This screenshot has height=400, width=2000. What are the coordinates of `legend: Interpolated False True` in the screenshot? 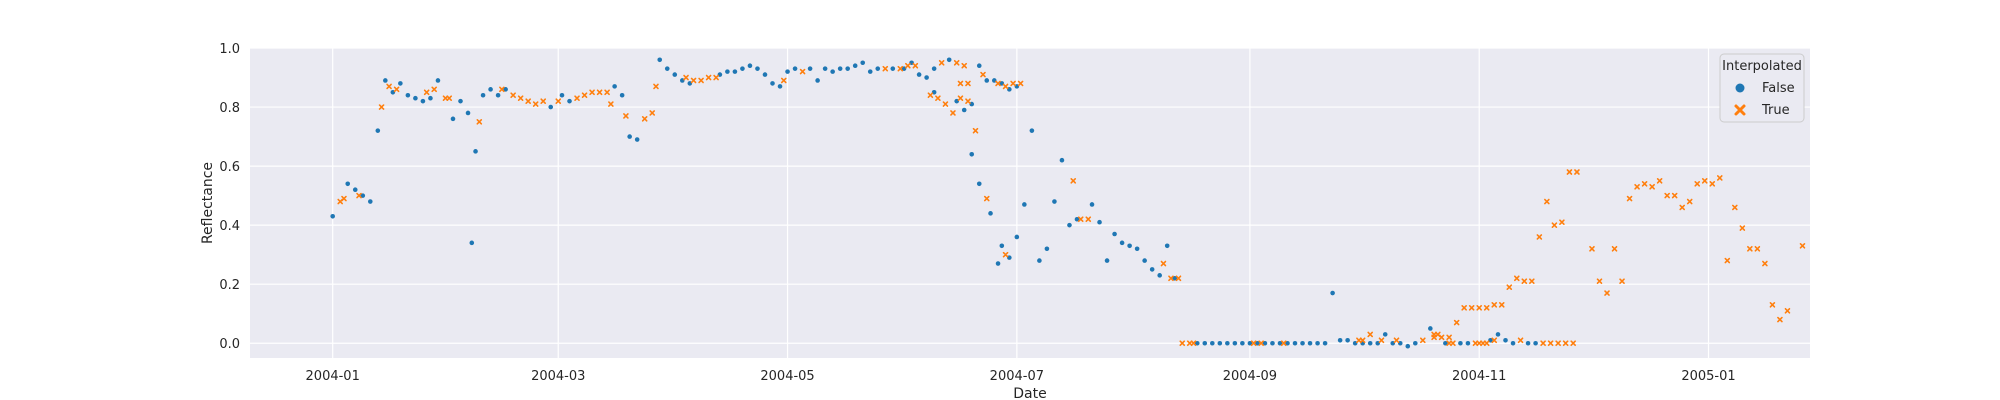 It's located at (1762, 88).